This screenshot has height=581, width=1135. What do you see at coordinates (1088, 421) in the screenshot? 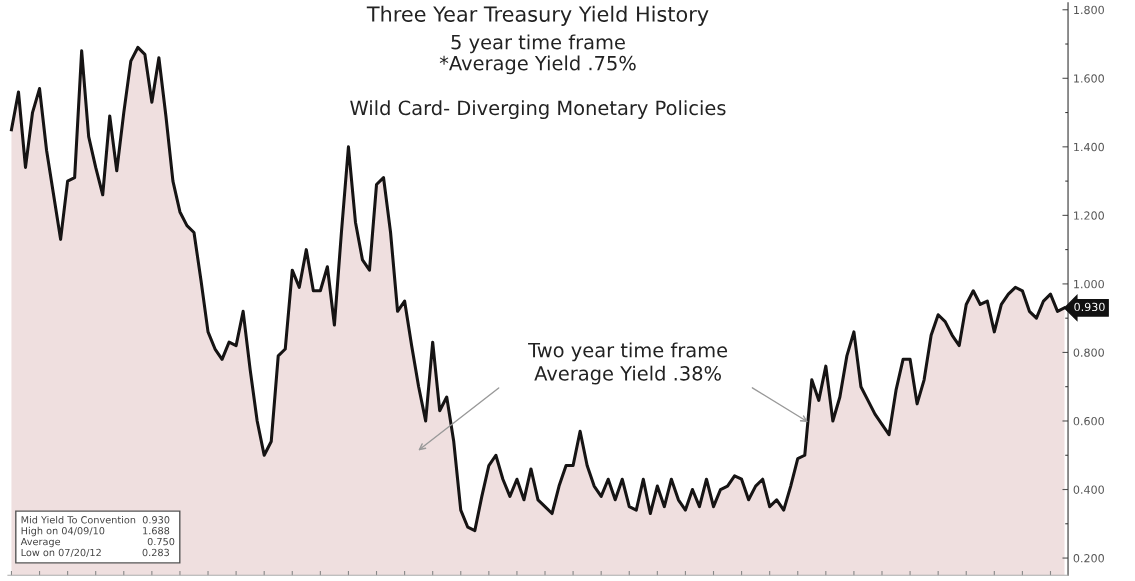
I see `y-tick-label: 0.600` at bounding box center [1088, 421].